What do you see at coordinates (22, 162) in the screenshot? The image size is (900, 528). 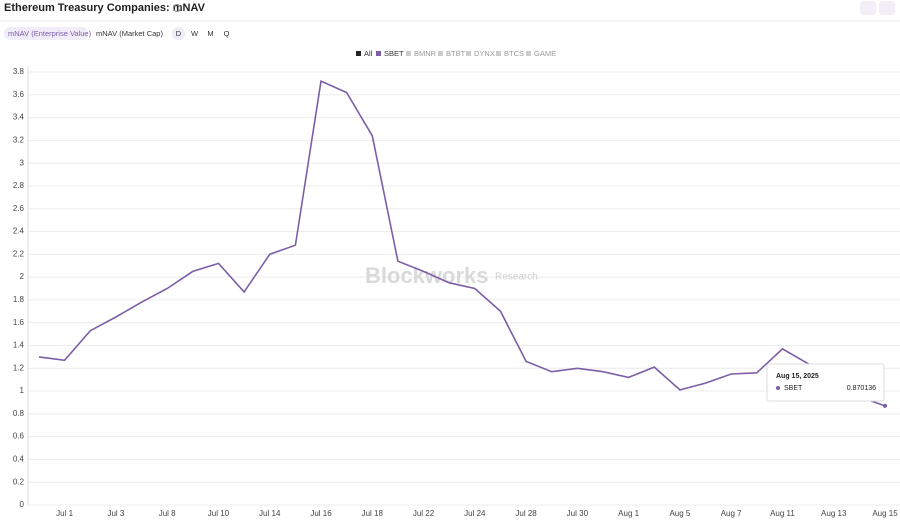 I see `y-tick-label: 3` at bounding box center [22, 162].